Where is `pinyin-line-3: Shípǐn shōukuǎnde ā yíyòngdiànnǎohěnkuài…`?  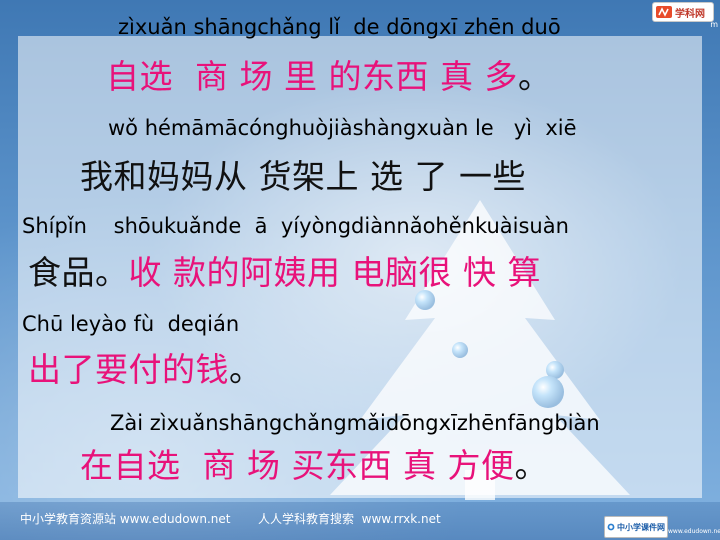 pinyin-line-3: Shípǐn shōukuǎnde ā yíyòngdiànnǎohěnkuài… is located at coordinates (295, 226).